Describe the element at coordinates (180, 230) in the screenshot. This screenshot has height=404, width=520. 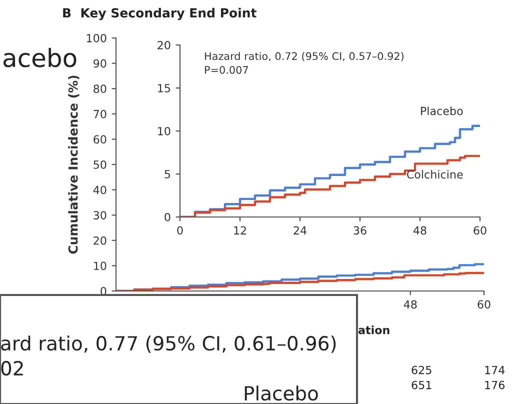
I see `x-tick-label: 0` at that location.